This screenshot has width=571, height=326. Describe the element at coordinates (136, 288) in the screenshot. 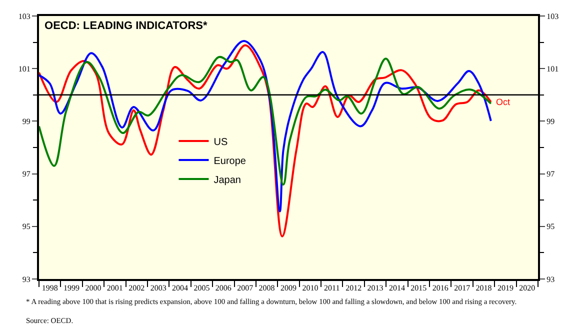

I see `x-tick-label: 2002` at that location.